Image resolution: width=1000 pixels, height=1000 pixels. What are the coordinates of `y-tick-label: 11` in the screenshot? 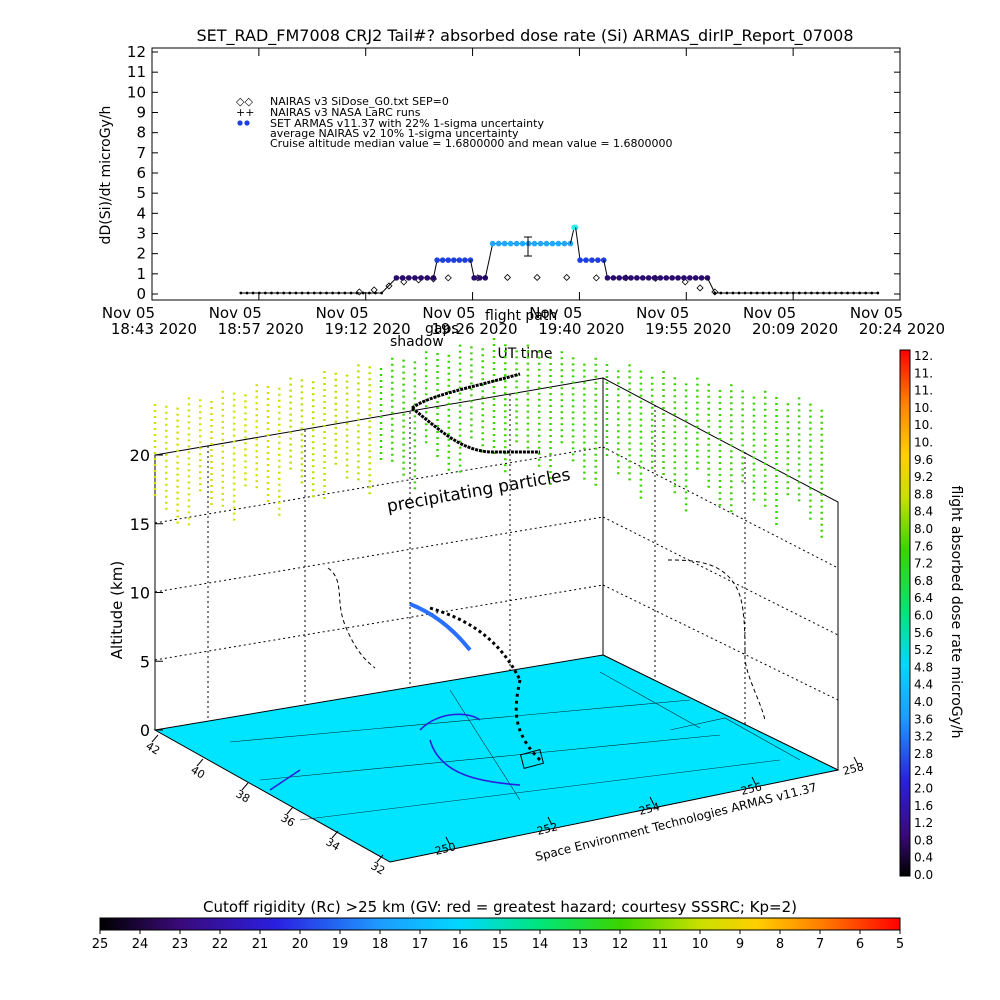 It's located at (136, 72).